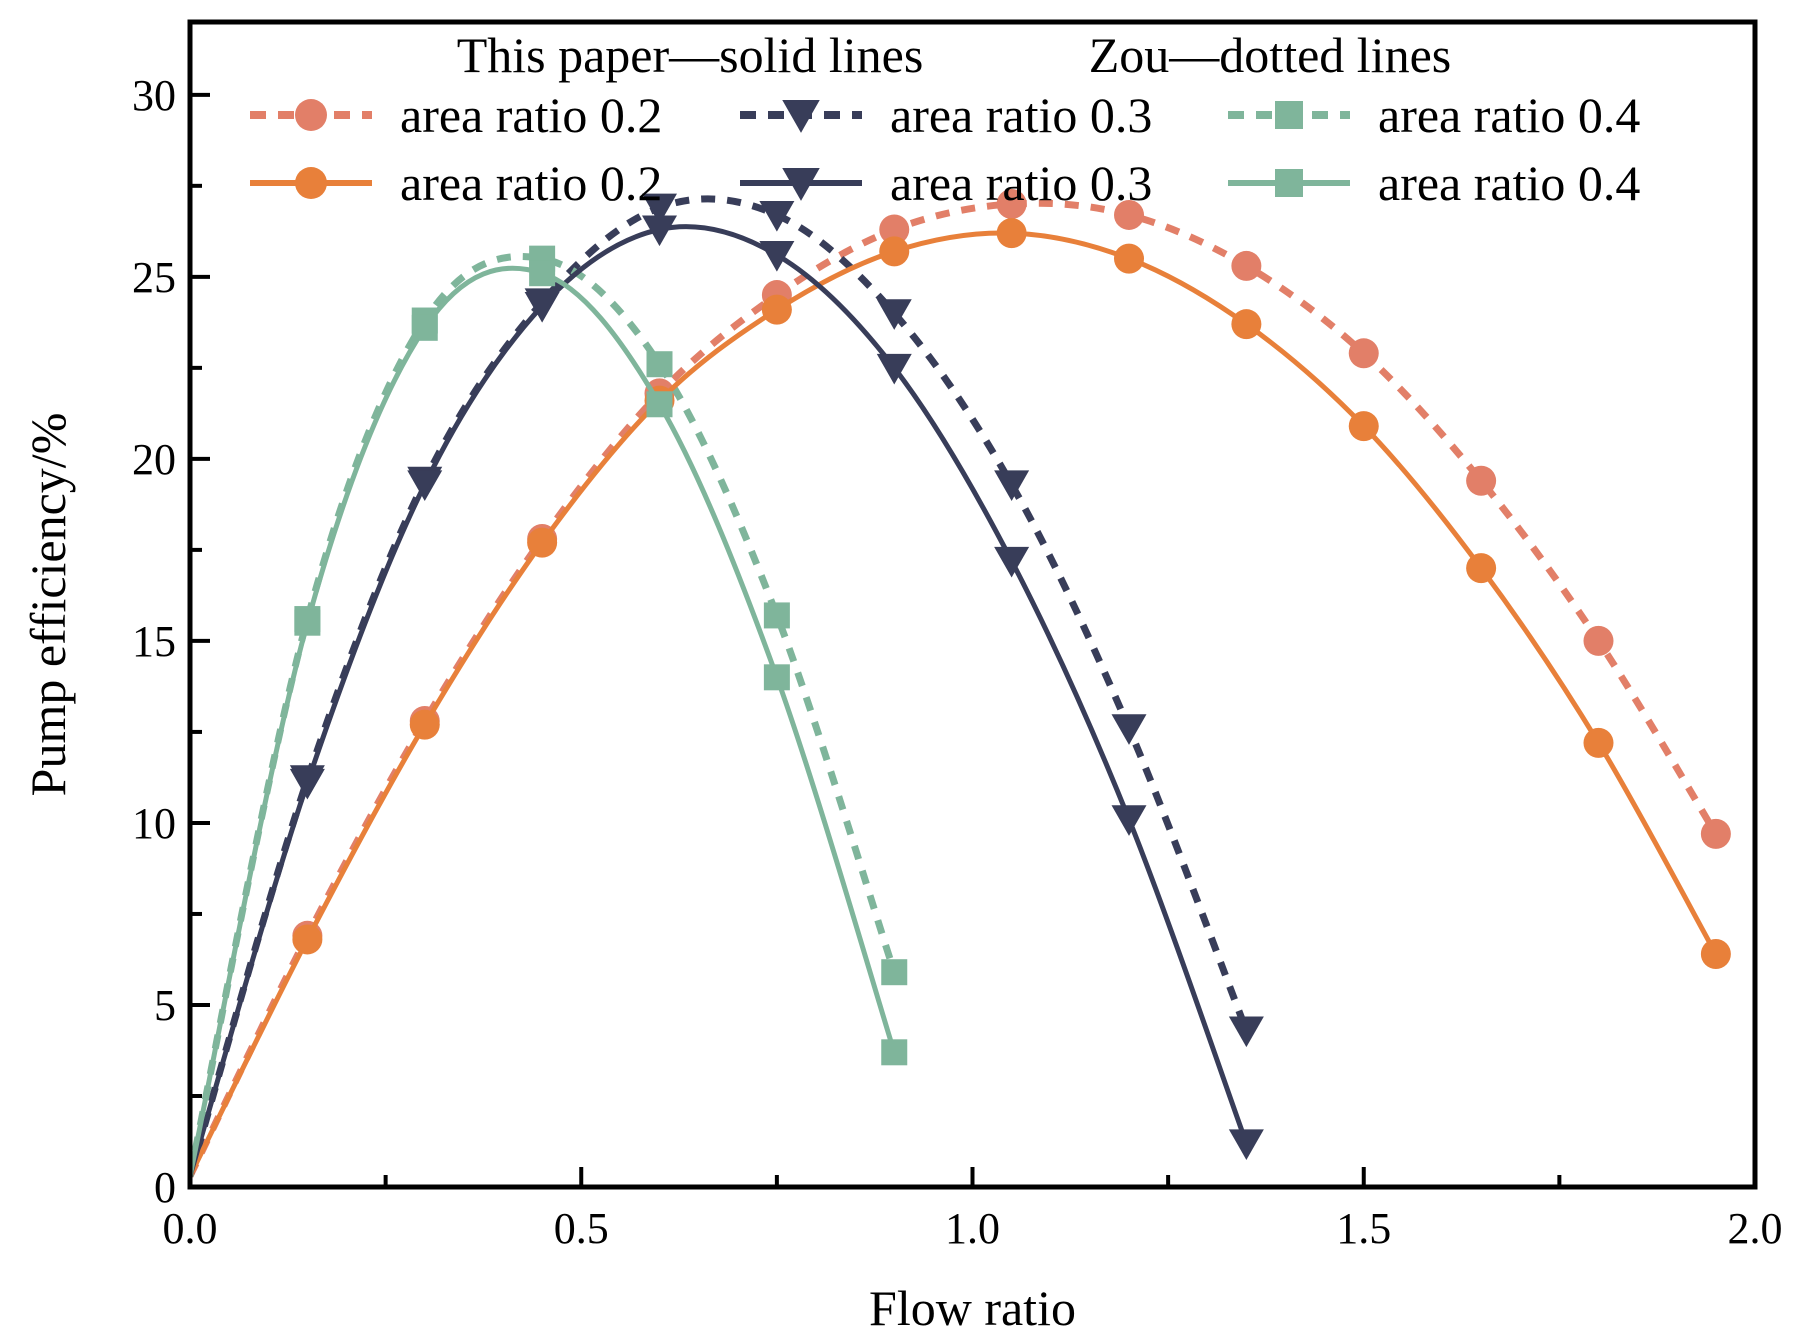 This screenshot has width=1807, height=1344. What do you see at coordinates (154, 95) in the screenshot?
I see `y-tick-label: 30` at bounding box center [154, 95].